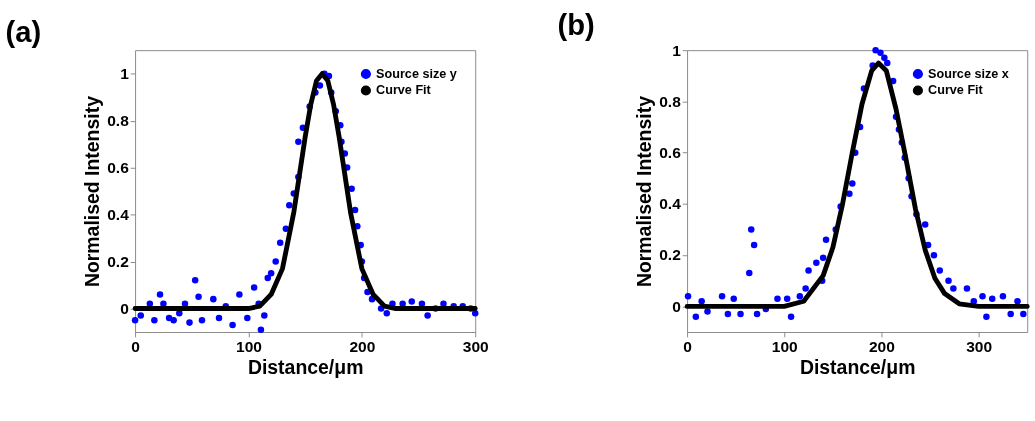  I want to click on legend-label: Source size y, so click(416, 73).